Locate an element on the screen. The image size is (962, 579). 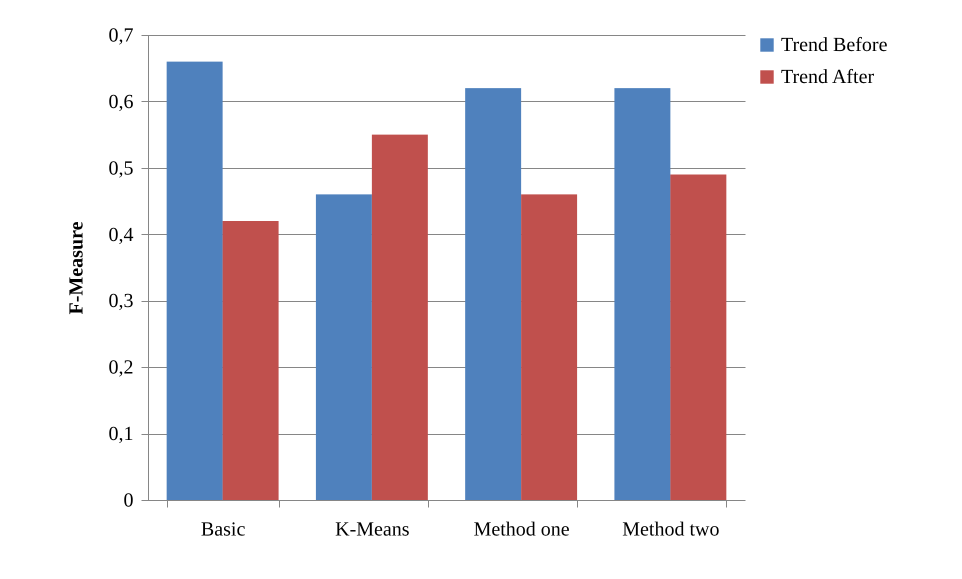
y-tick-label: 0,1 is located at coordinates (121, 434).